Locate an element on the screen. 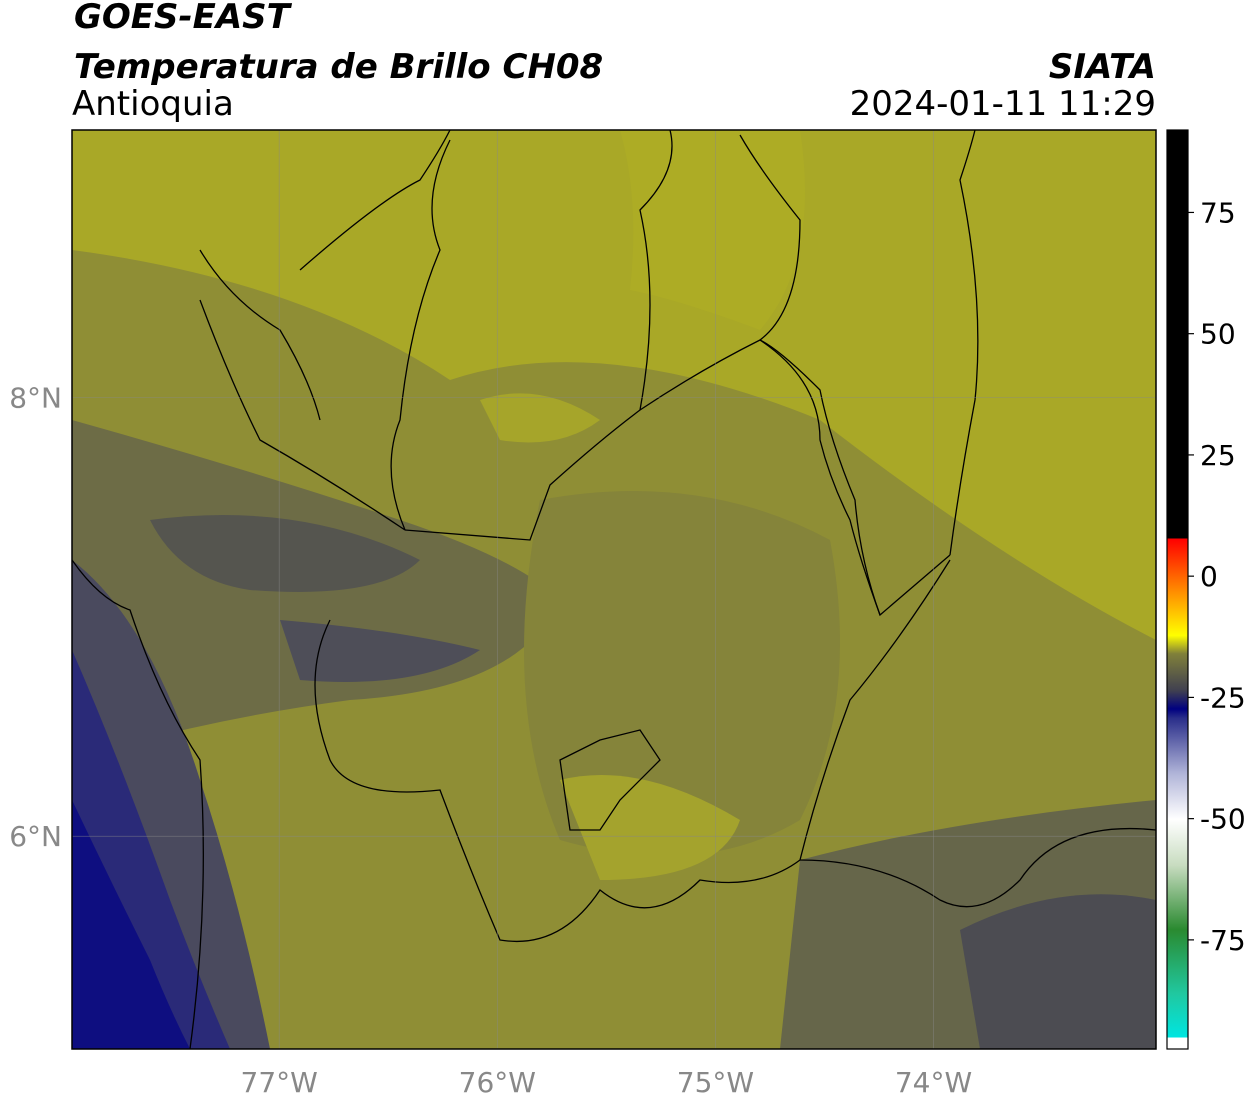 The image size is (1252, 1099). subtitle: Temperatura de Brillo CH08 is located at coordinates (338, 67).